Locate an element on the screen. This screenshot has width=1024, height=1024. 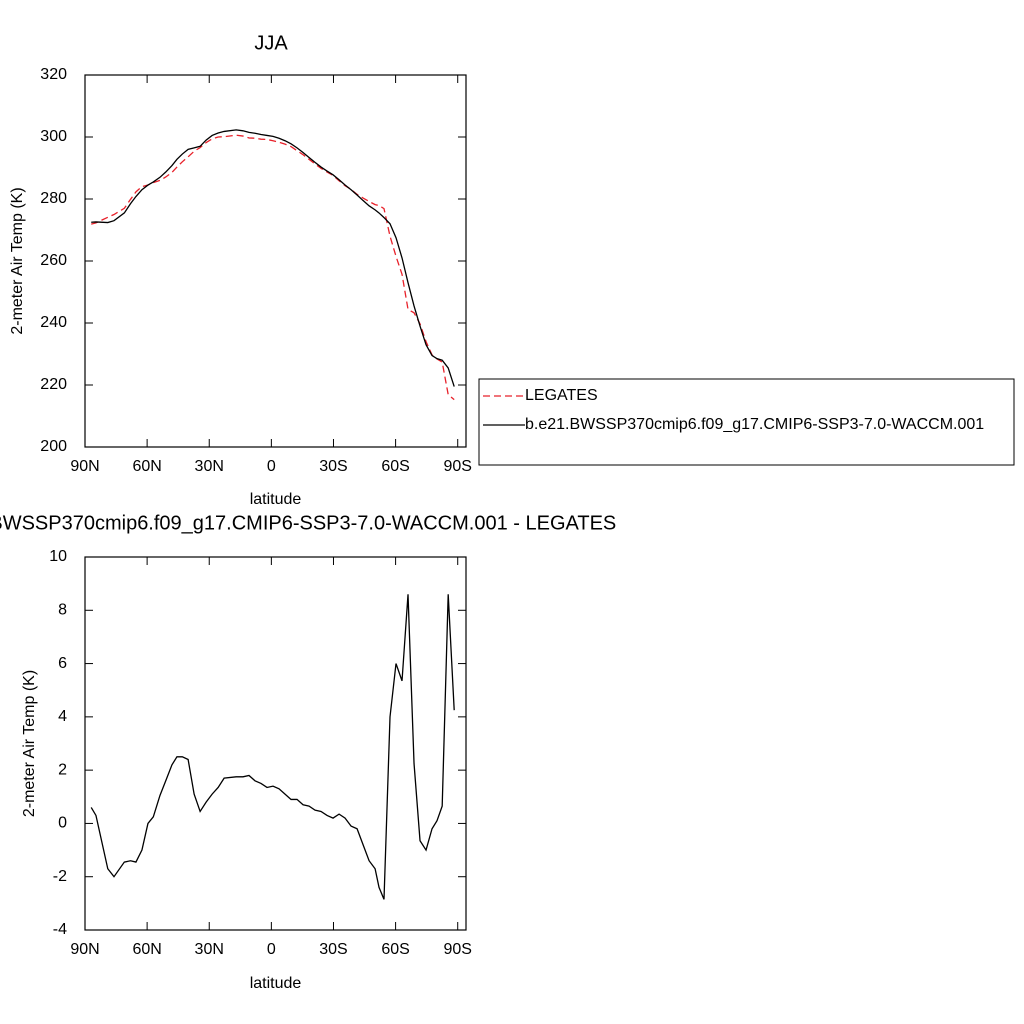
y-tick-label: 10 is located at coordinates (58, 556).